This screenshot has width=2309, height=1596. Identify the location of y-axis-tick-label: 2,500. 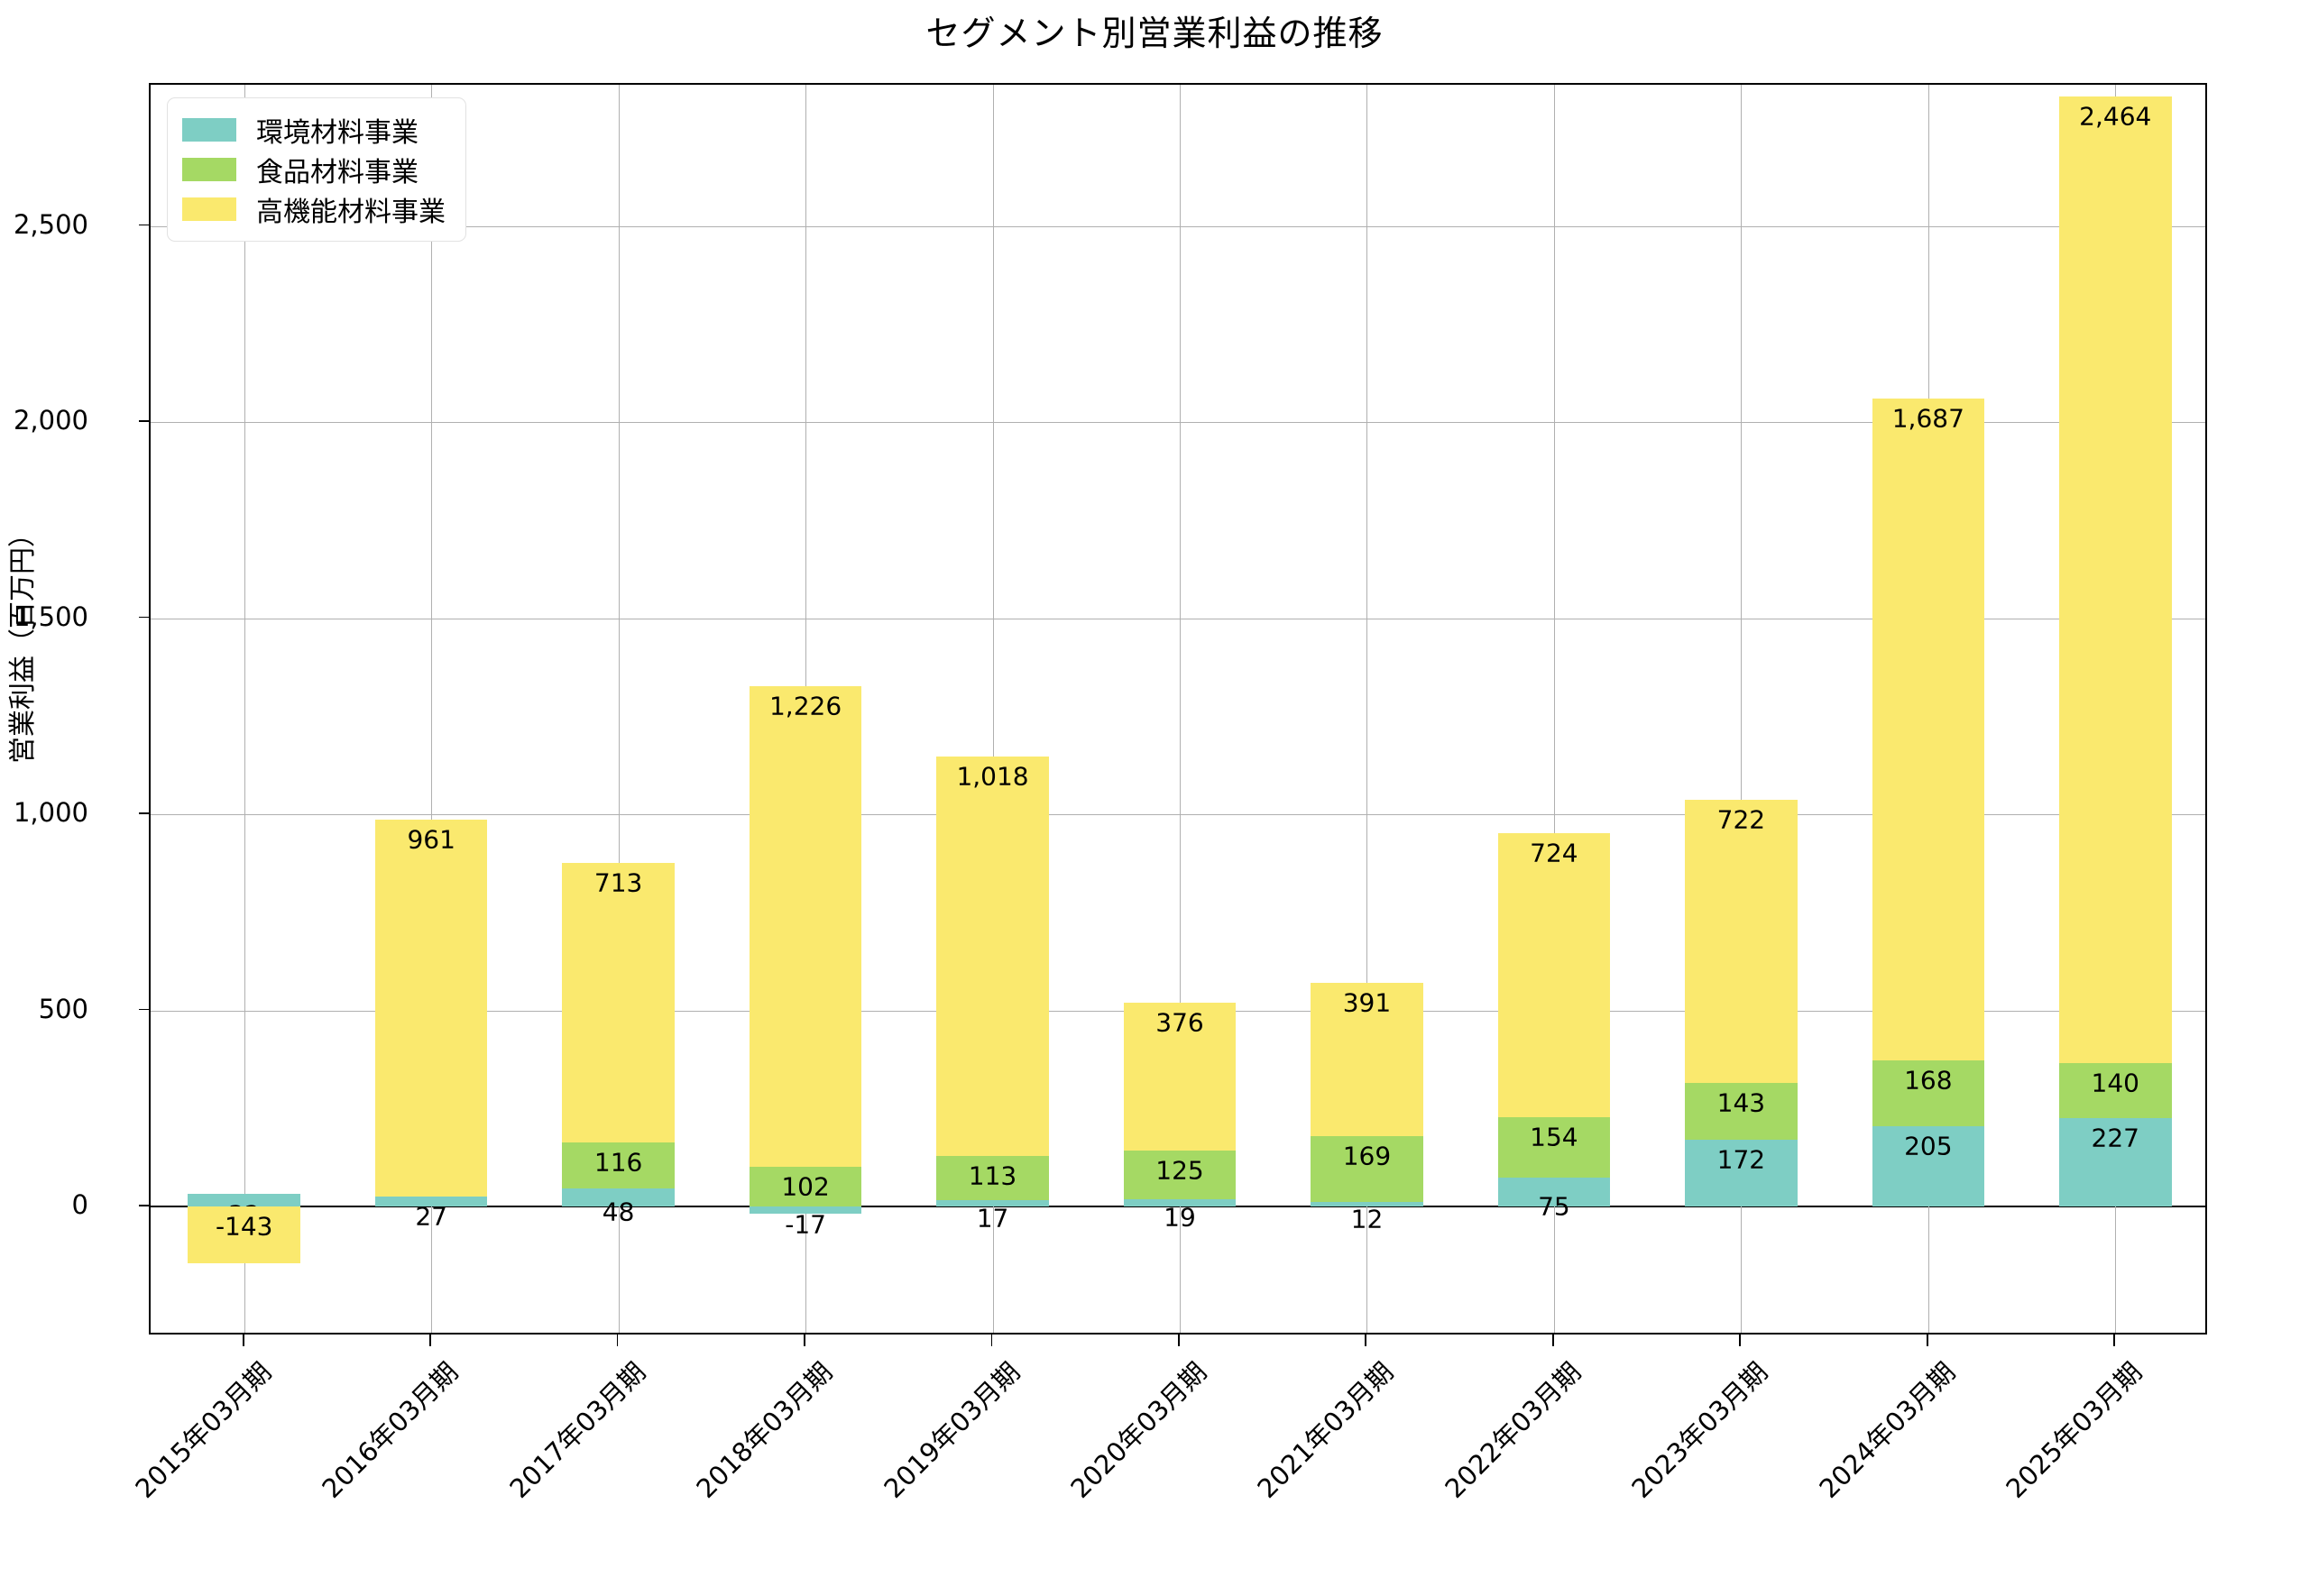
(51, 224).